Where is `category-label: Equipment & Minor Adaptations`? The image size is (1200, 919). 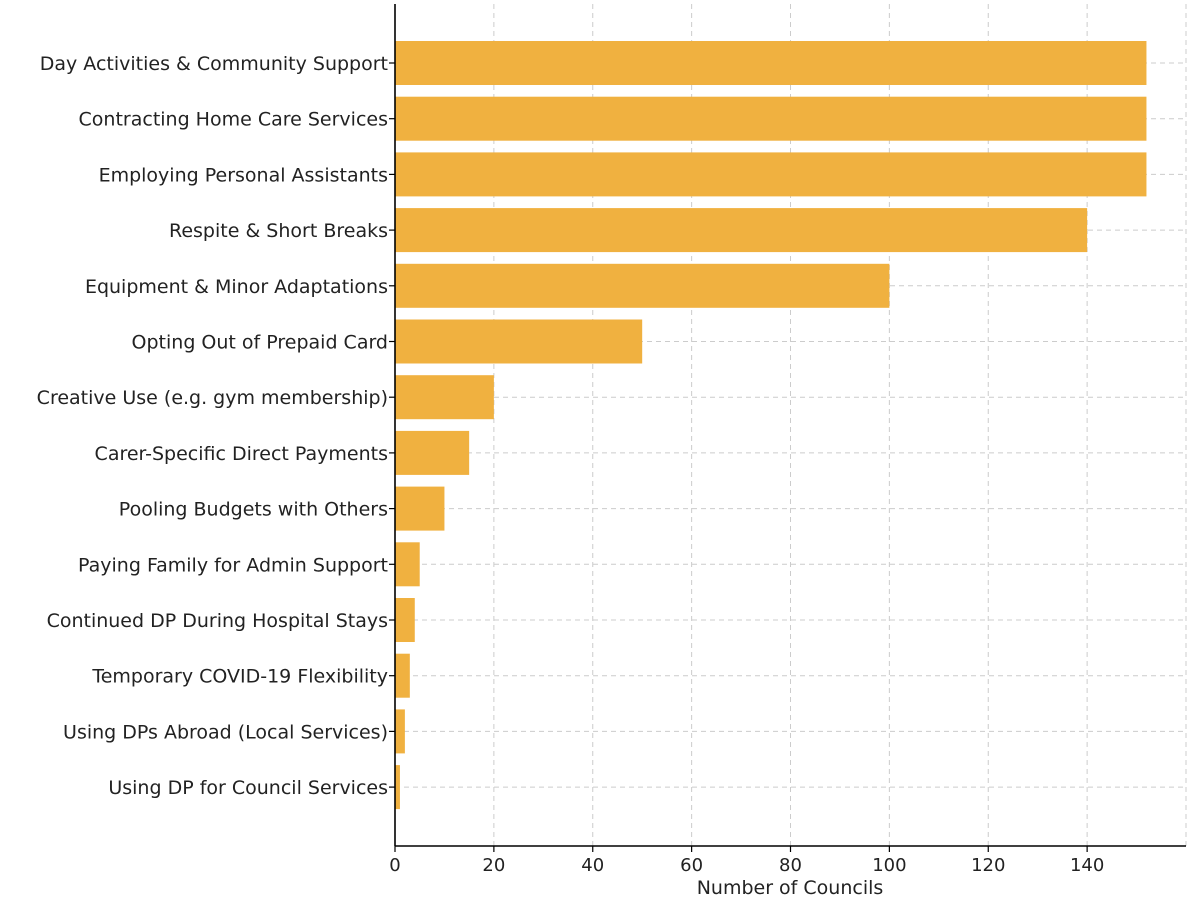 category-label: Equipment & Minor Adaptations is located at coordinates (236, 287).